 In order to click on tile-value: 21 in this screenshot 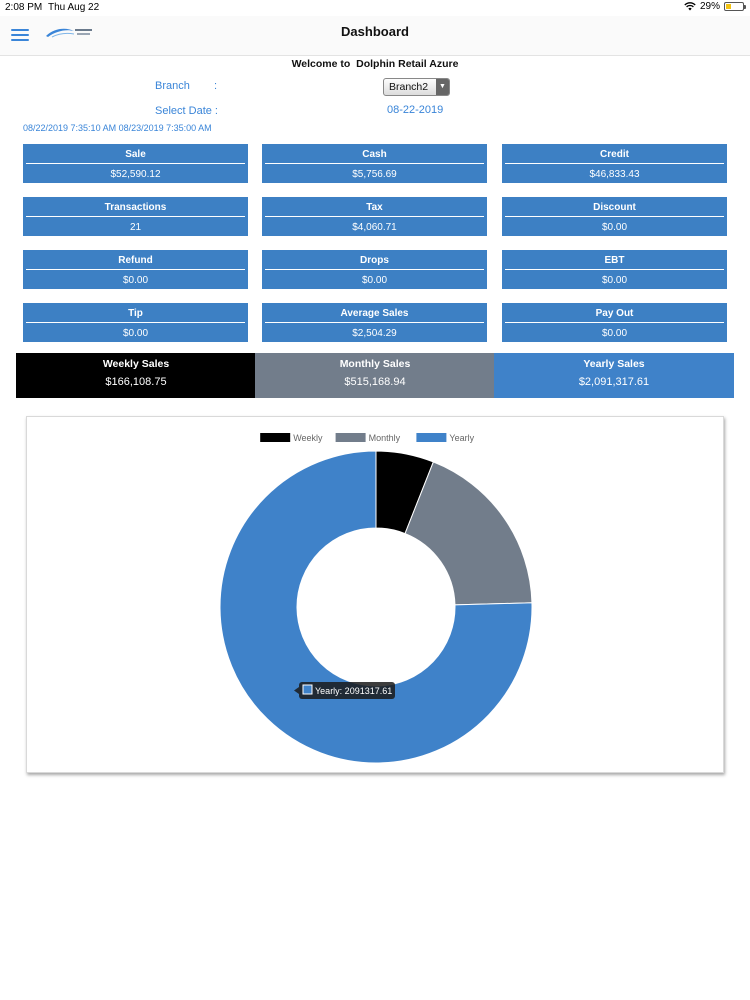, I will do `click(135, 227)`.